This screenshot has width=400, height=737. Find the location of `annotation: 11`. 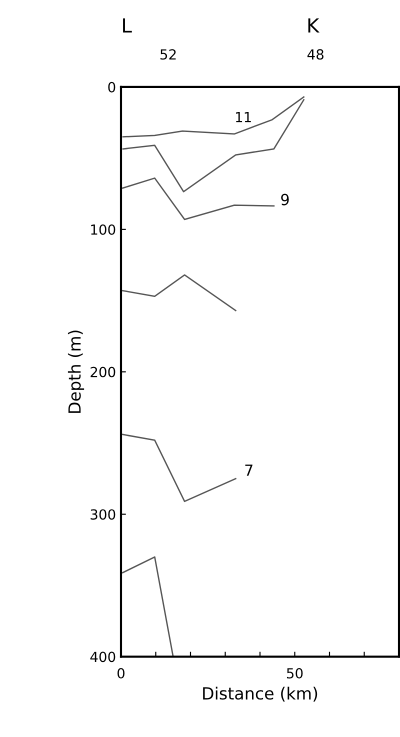

annotation: 11 is located at coordinates (243, 117).